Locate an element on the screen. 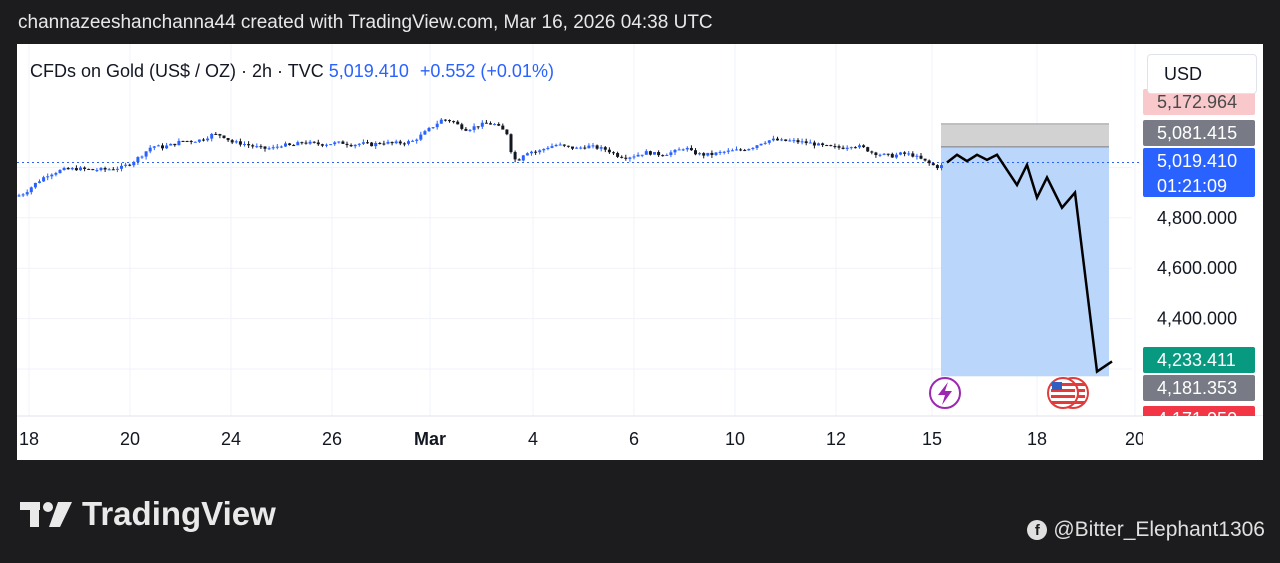  currency-button: USD is located at coordinates (1202, 74).